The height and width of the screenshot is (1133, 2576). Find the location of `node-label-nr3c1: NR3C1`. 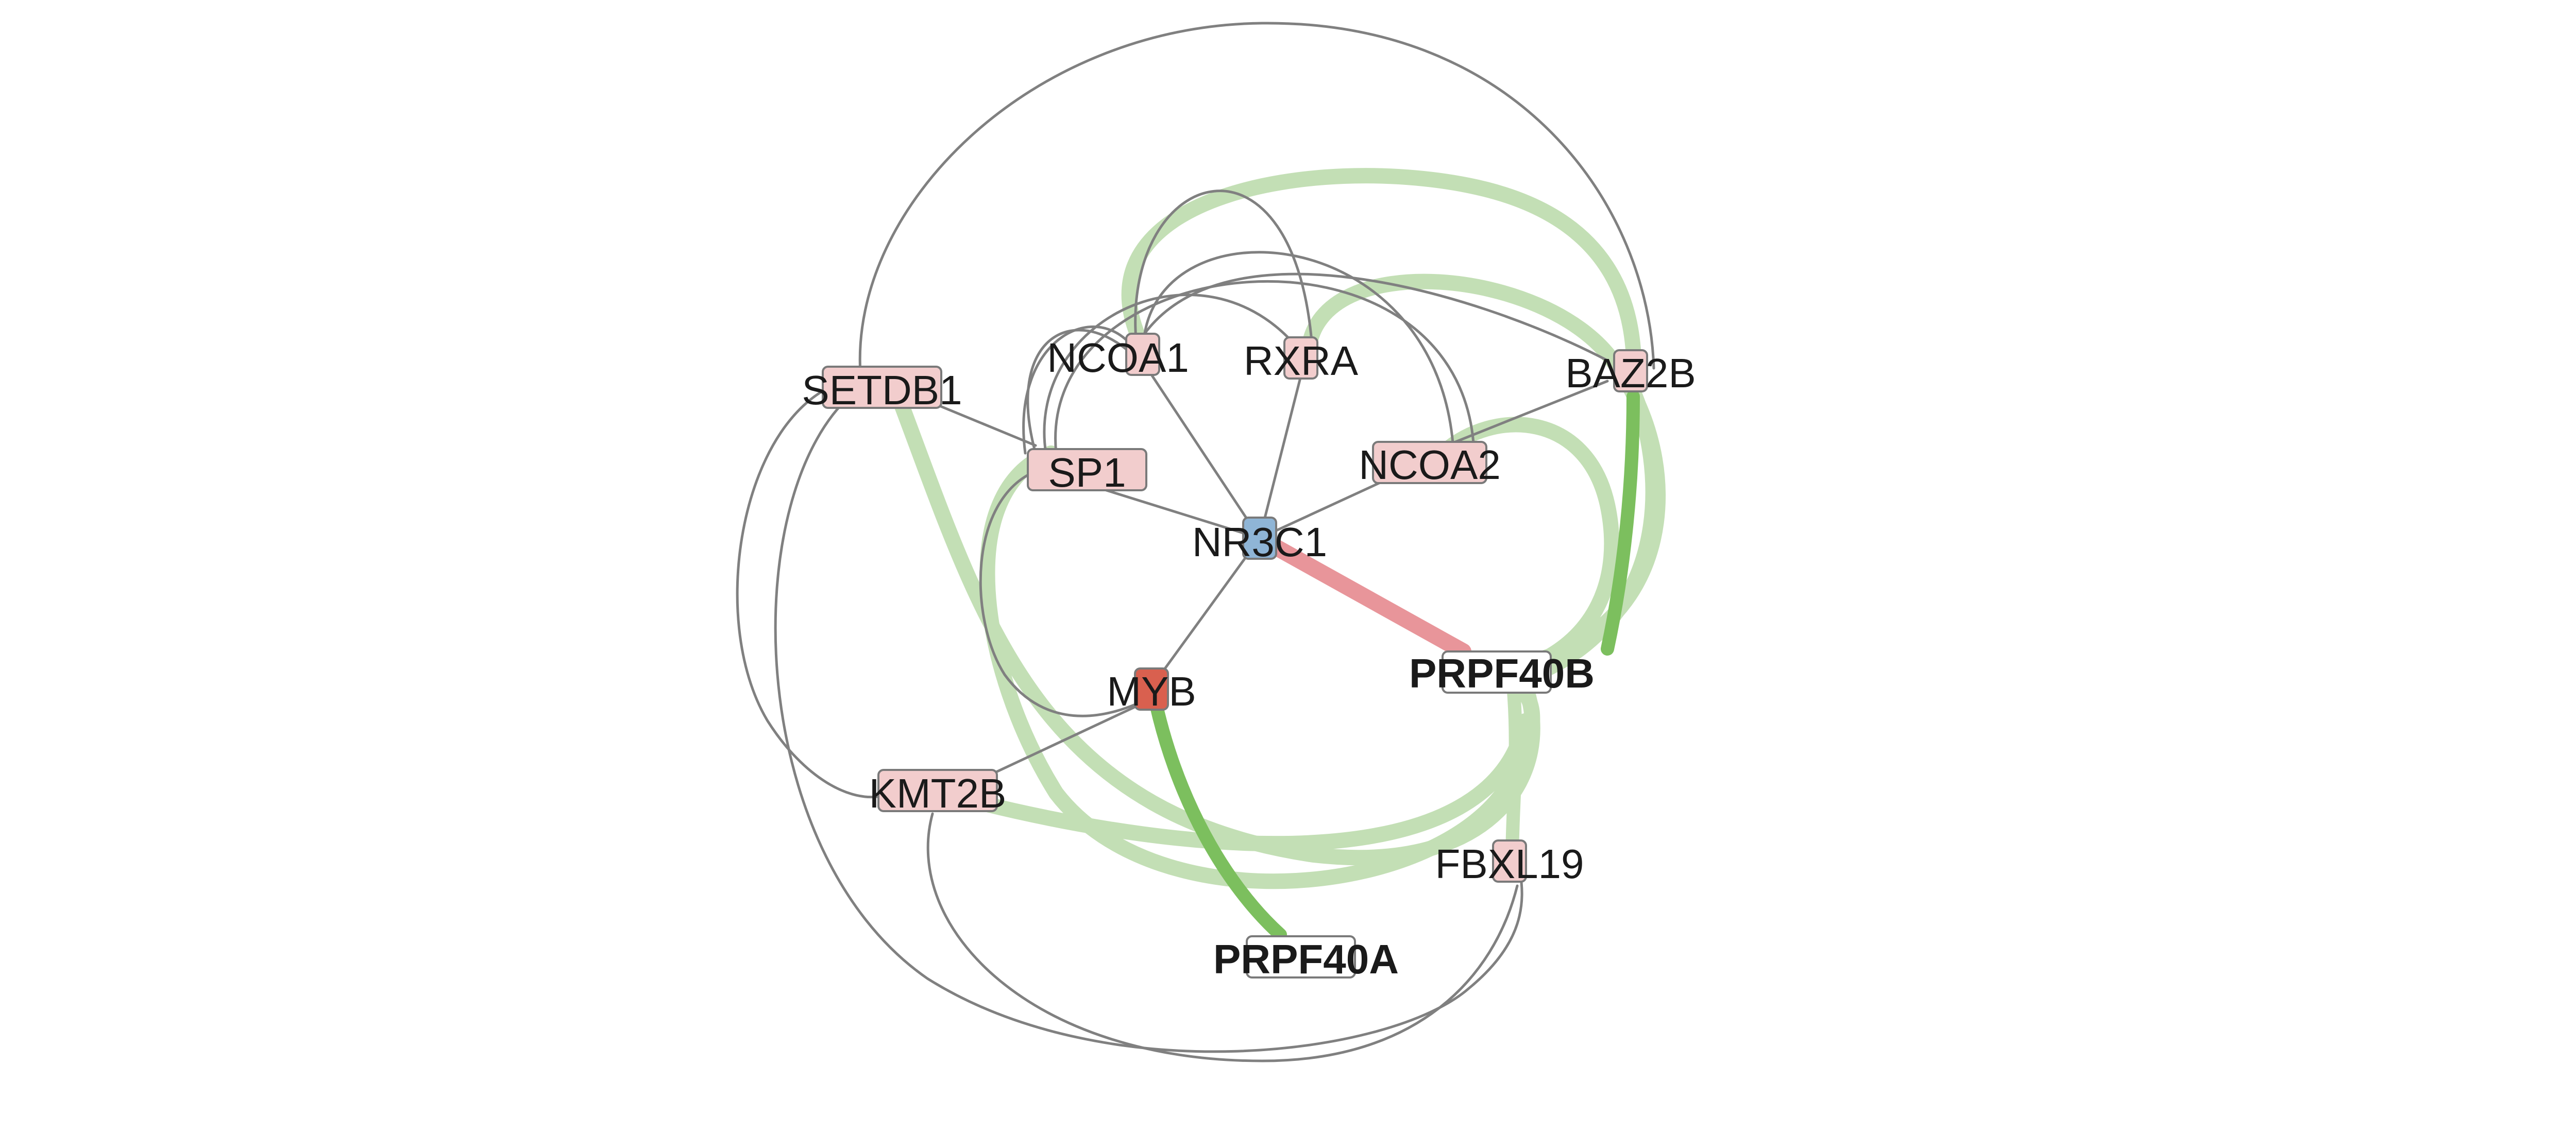

node-label-nr3c1: NR3C1 is located at coordinates (1259, 542).